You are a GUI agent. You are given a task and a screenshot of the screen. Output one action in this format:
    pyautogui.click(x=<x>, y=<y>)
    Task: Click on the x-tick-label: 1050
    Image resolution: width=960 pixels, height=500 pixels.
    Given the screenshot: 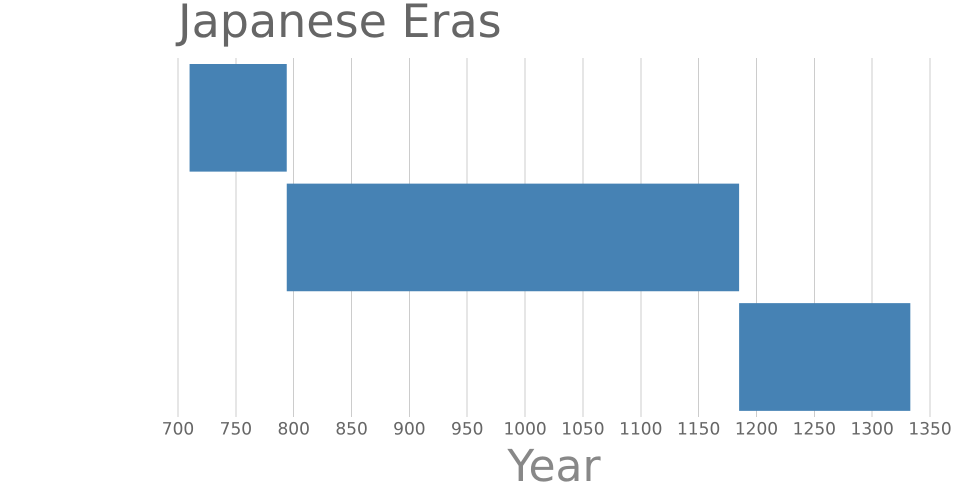 What is the action you would take?
    pyautogui.click(x=583, y=429)
    